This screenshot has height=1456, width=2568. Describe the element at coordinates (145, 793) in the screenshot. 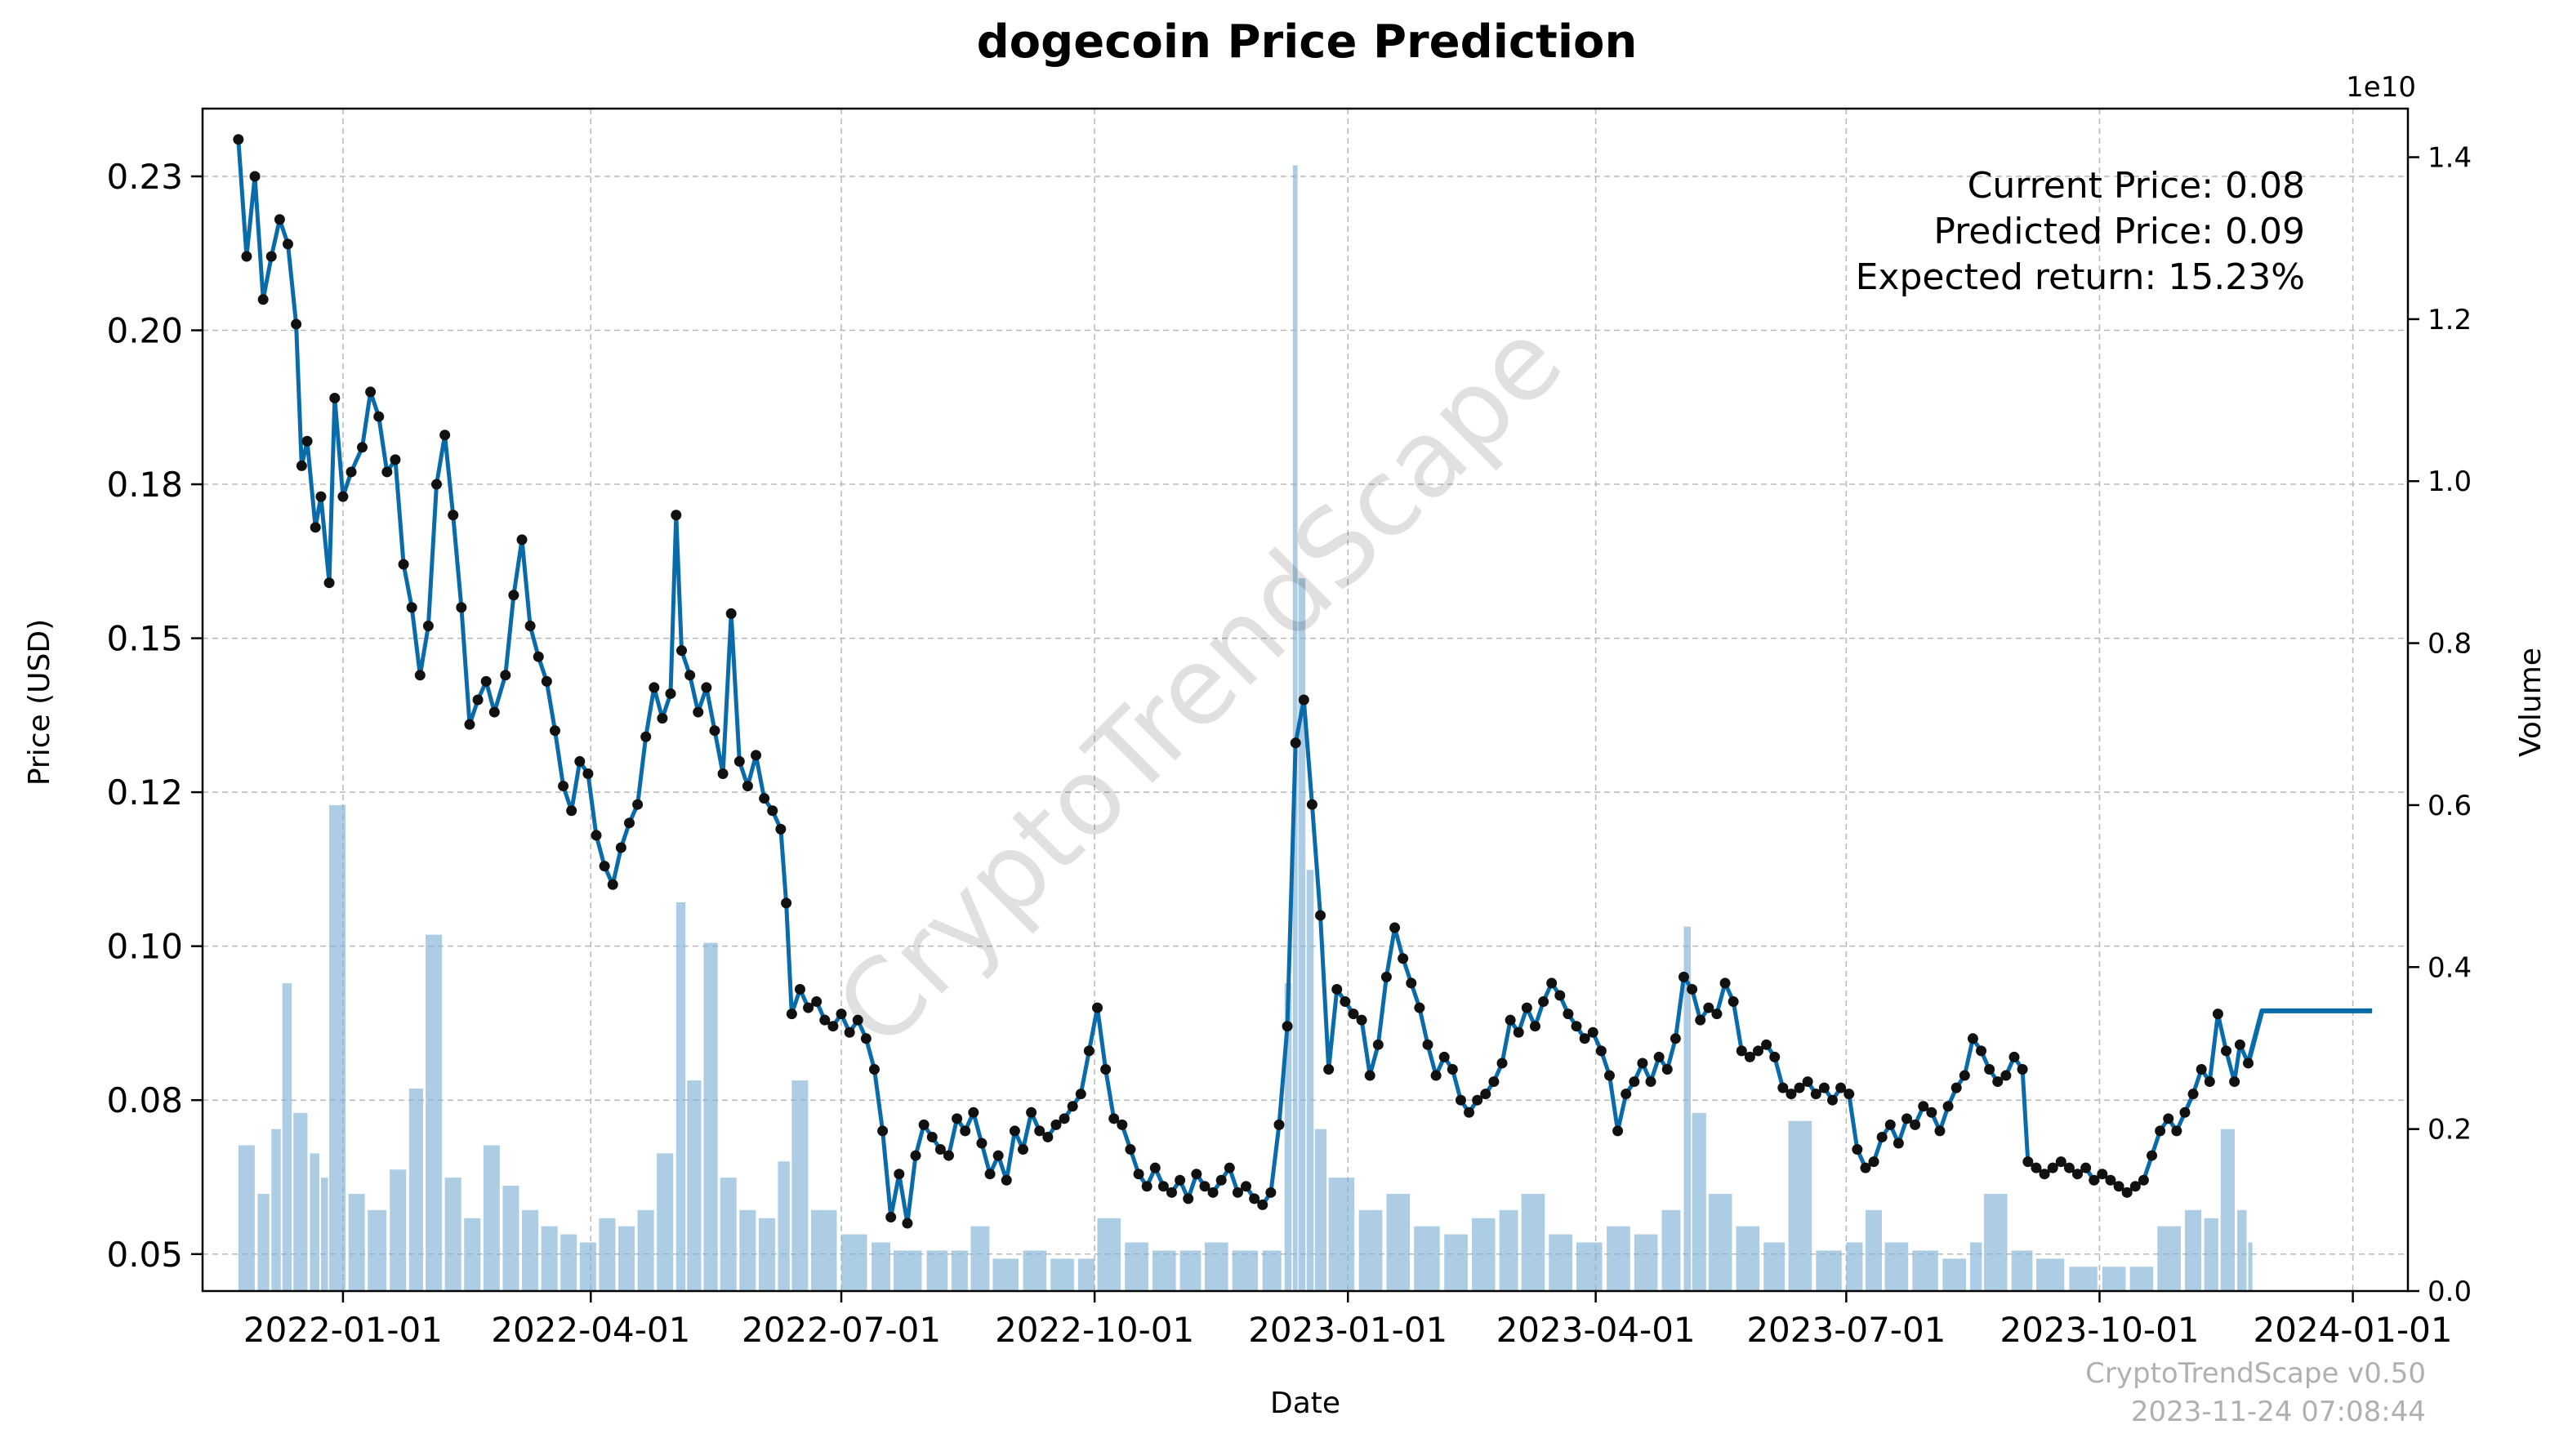

I see `y-tick-label: 0.12` at that location.